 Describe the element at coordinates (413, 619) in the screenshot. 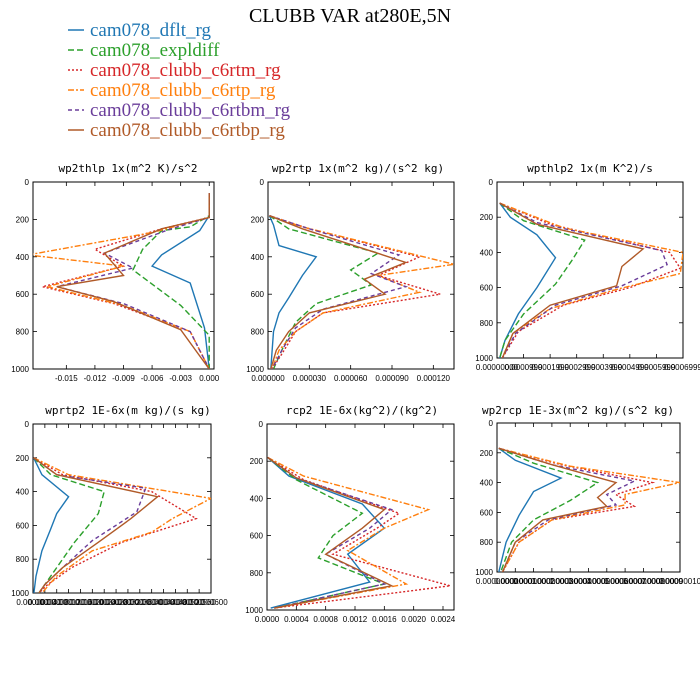

I see `x-tick-label: 0.0020` at that location.